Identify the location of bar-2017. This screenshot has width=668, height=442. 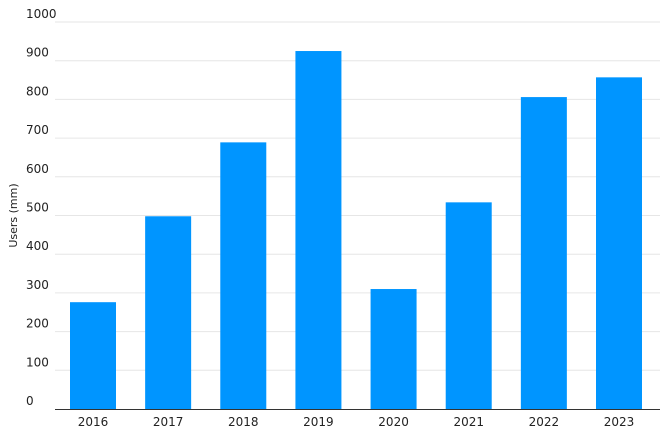
(168, 312).